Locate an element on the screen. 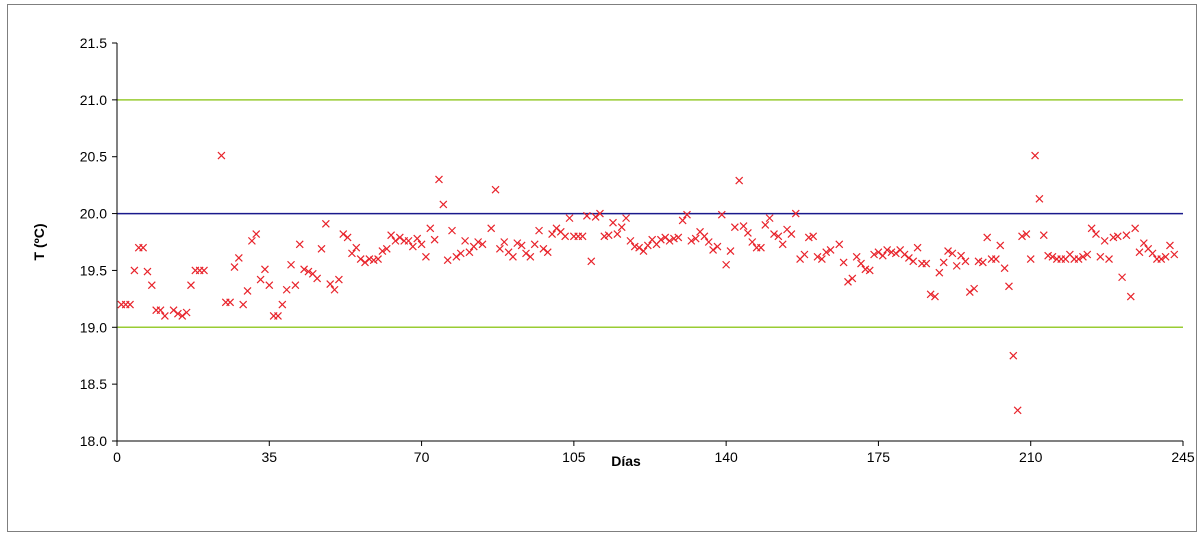  y-ticks: 18.0 18.5 19.0 19.5 20.0 20.5 21.0 21.5 is located at coordinates (98, 242).